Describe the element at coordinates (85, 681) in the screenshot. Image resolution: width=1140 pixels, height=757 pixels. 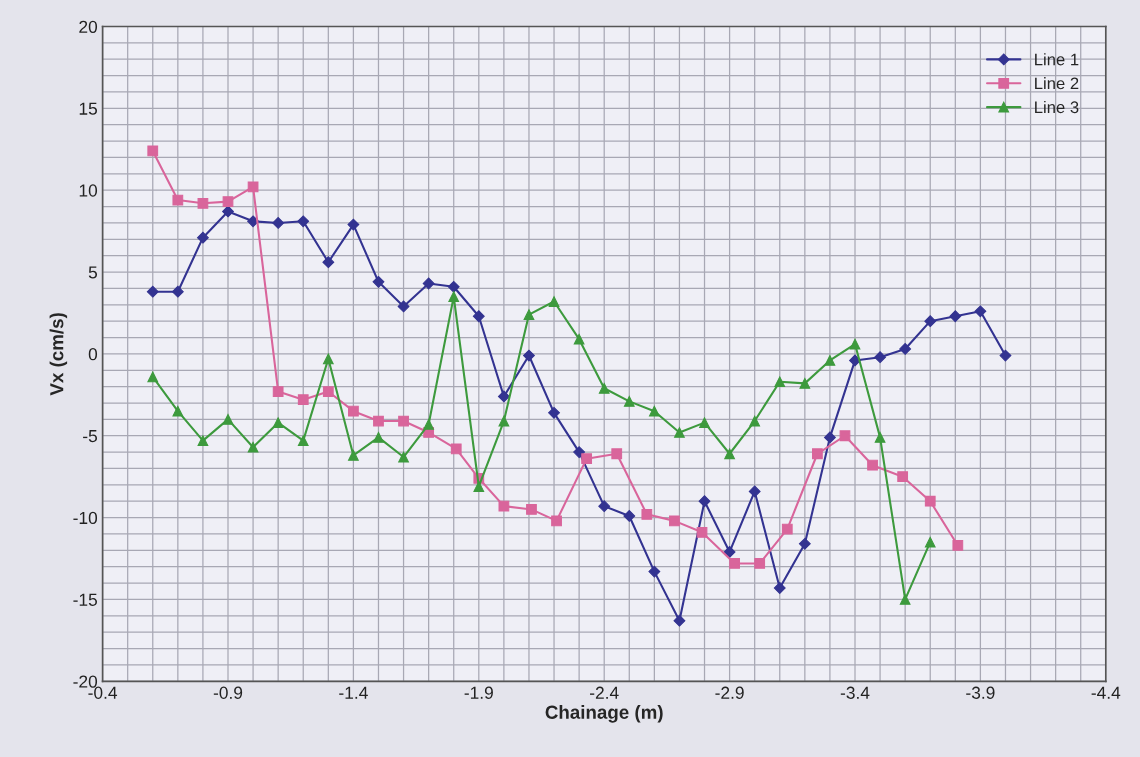
I see `y-tick-label: -20` at that location.